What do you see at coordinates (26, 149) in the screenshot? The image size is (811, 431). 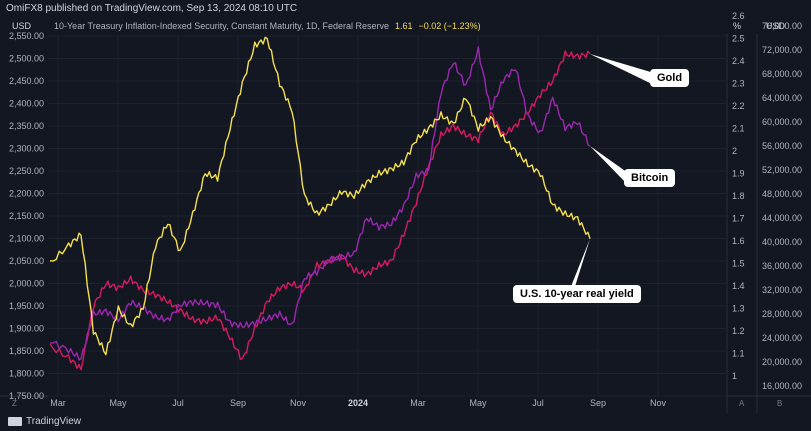 I see `left-axis-tick-label: 2,300.00` at bounding box center [26, 149].